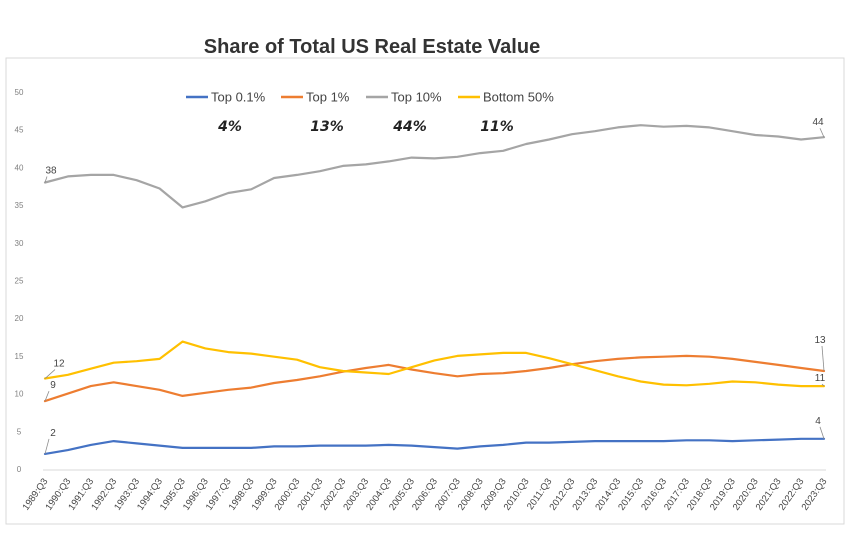 The width and height of the screenshot is (850, 533). I want to click on data-label: 44, so click(818, 122).